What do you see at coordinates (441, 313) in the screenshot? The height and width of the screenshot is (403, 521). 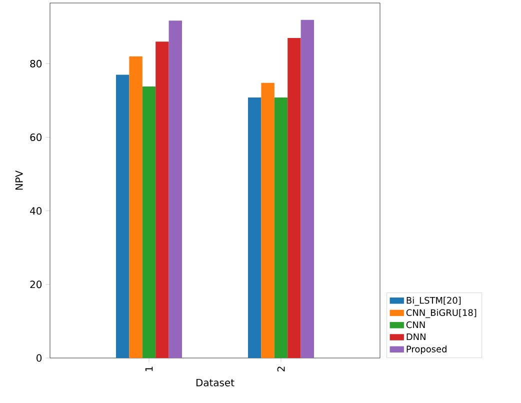 I see `legend-label: CNN_BiGRU[18]` at bounding box center [441, 313].